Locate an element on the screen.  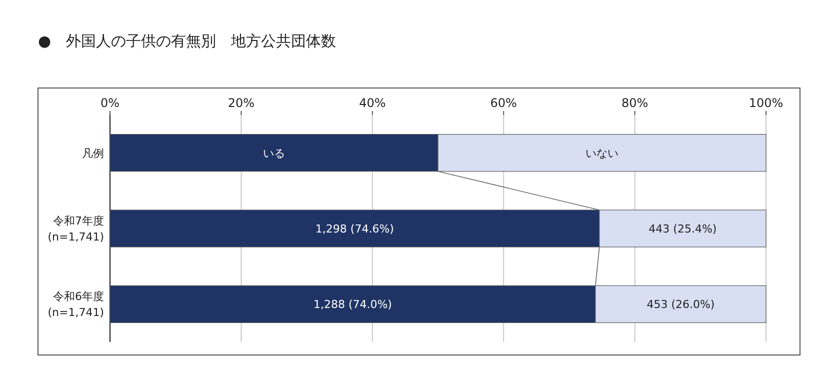
data-label: 443 (25.4%) is located at coordinates (682, 229).